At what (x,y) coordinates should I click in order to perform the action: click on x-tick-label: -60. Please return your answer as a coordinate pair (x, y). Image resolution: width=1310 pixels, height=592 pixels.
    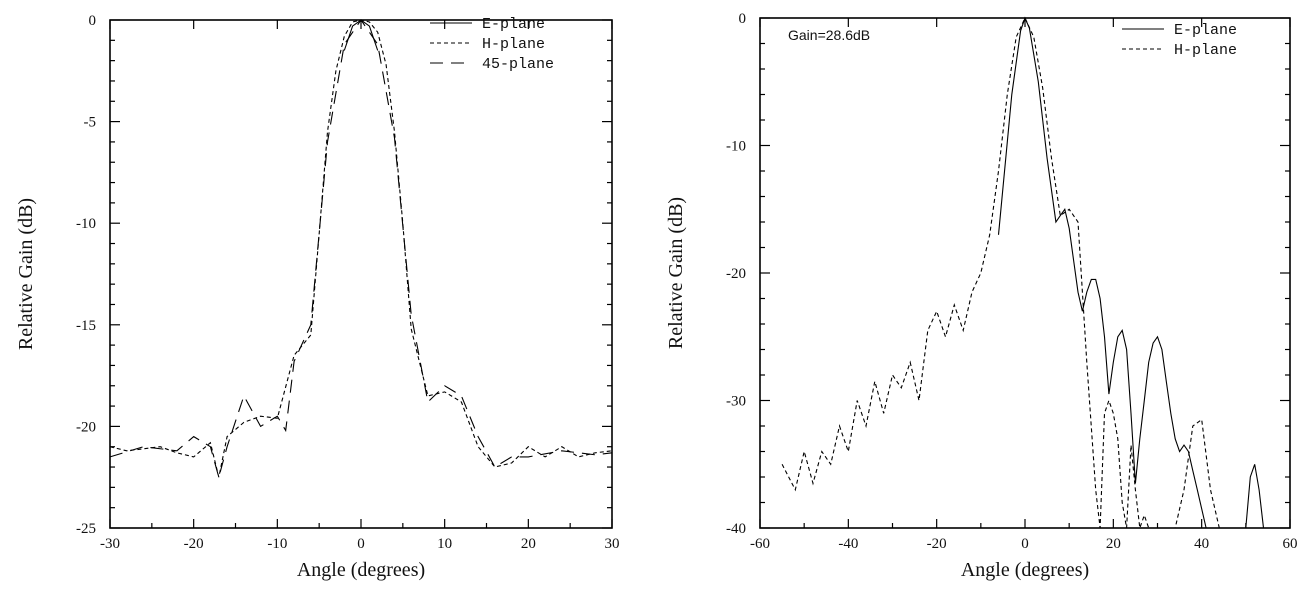
    Looking at the image, I should click on (760, 544).